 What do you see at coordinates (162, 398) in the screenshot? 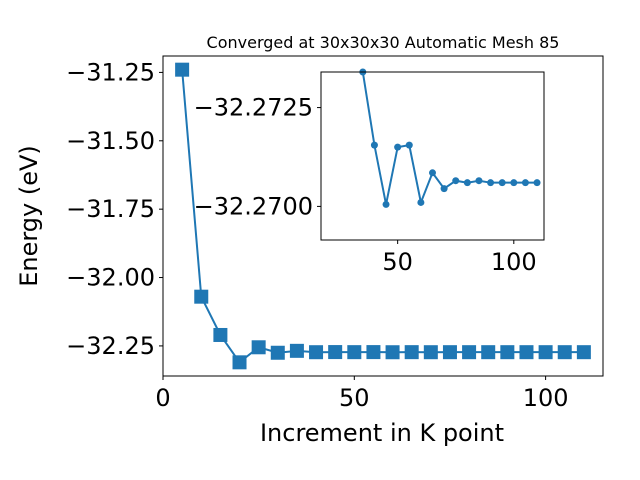
I see `x-tick-label: 0` at bounding box center [162, 398].